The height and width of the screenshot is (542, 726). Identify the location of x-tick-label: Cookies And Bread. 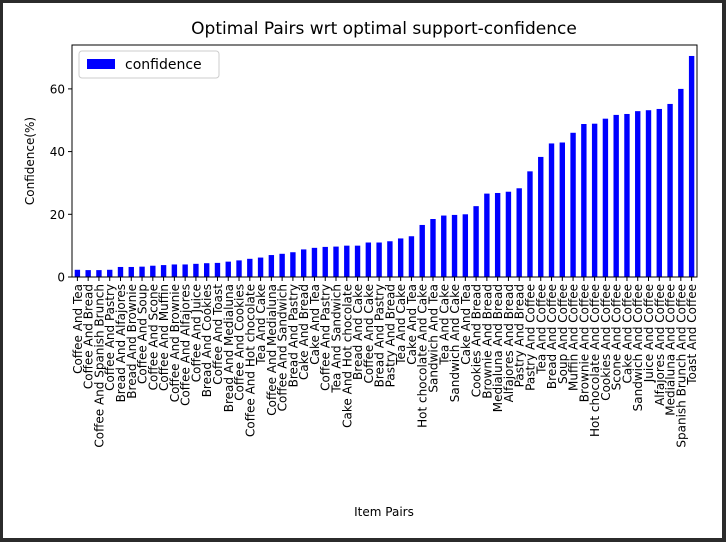
(477, 340).